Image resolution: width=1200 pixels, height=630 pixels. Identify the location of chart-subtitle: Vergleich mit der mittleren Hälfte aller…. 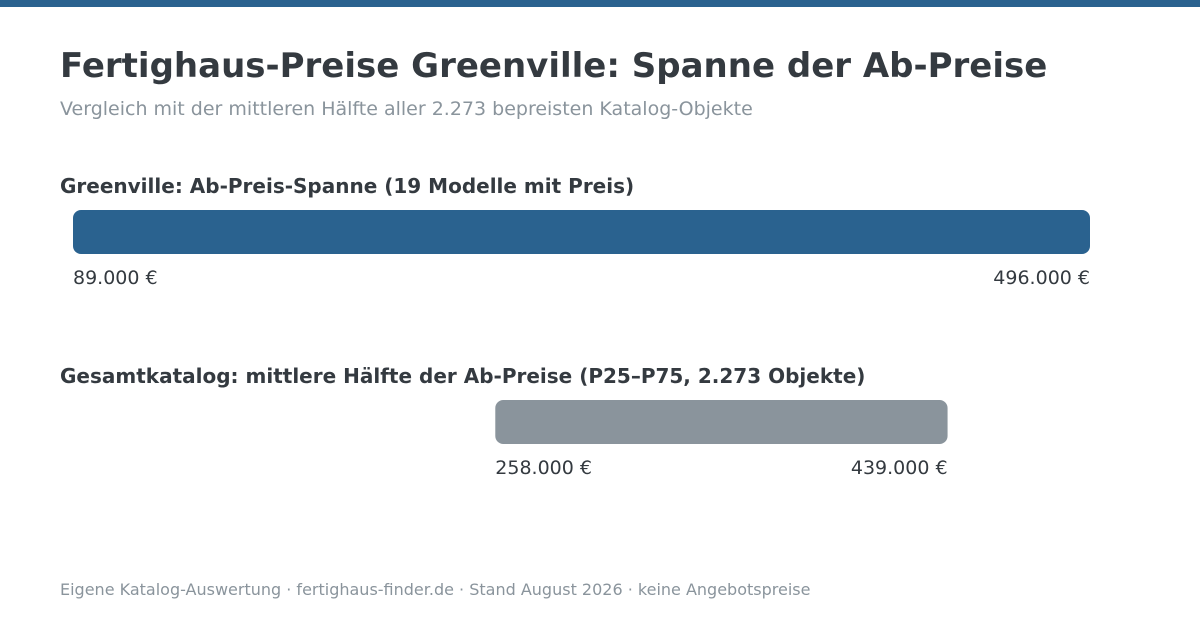
(406, 109).